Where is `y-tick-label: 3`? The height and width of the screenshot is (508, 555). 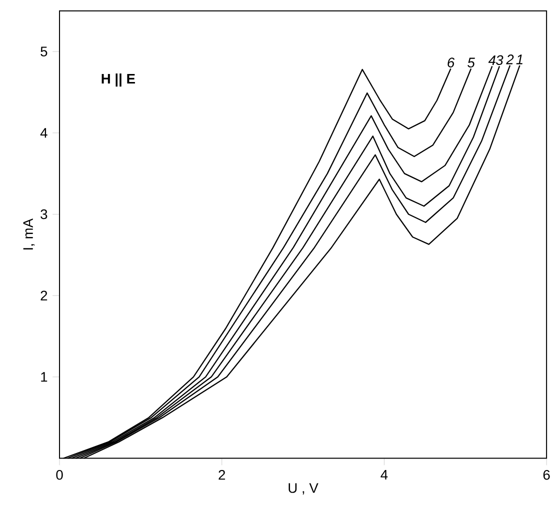
y-tick-label: 3 is located at coordinates (44, 214).